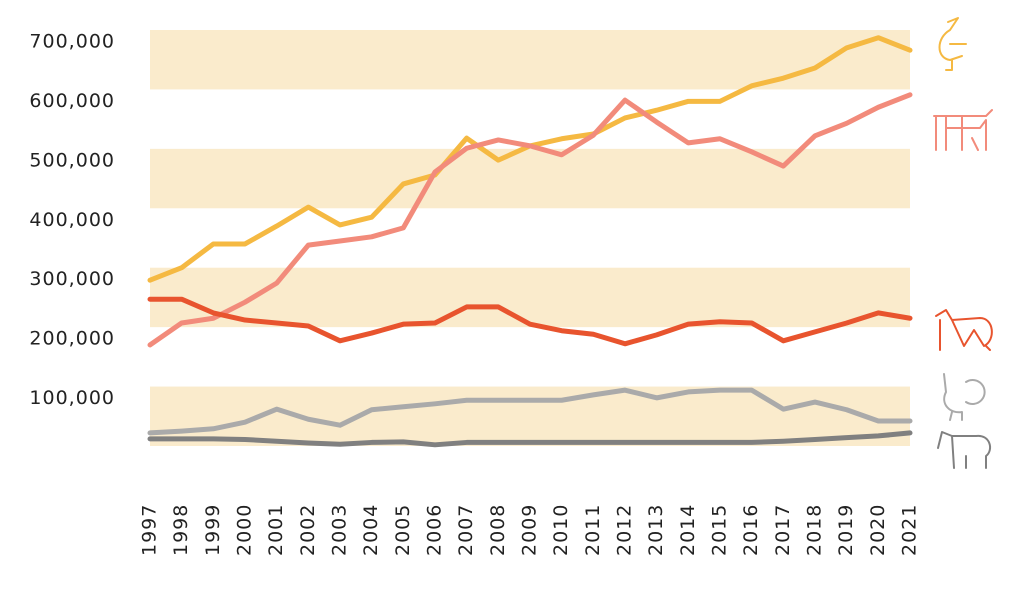 This screenshot has width=1020, height=600. Describe the element at coordinates (340, 530) in the screenshot. I see `x-tick-label: 2003` at that location.